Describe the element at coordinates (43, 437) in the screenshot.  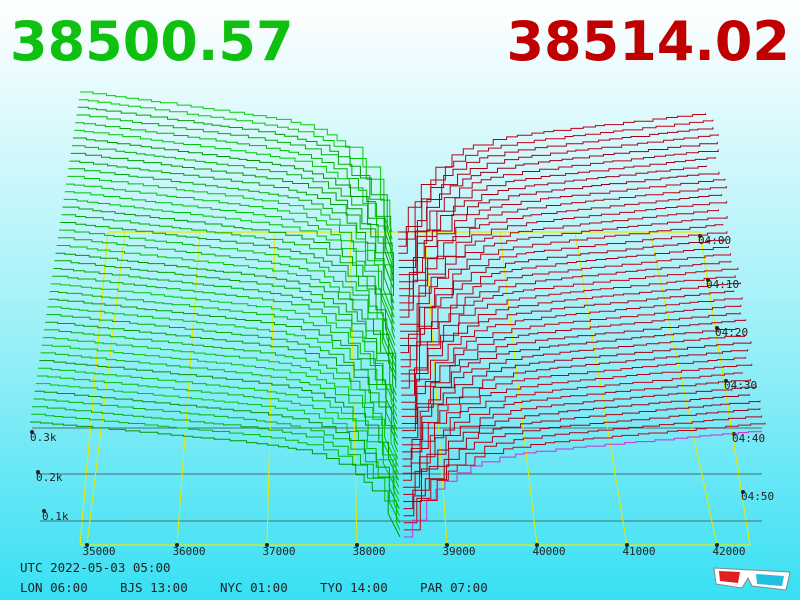
I see `depth-label: 0.3k` at that location.